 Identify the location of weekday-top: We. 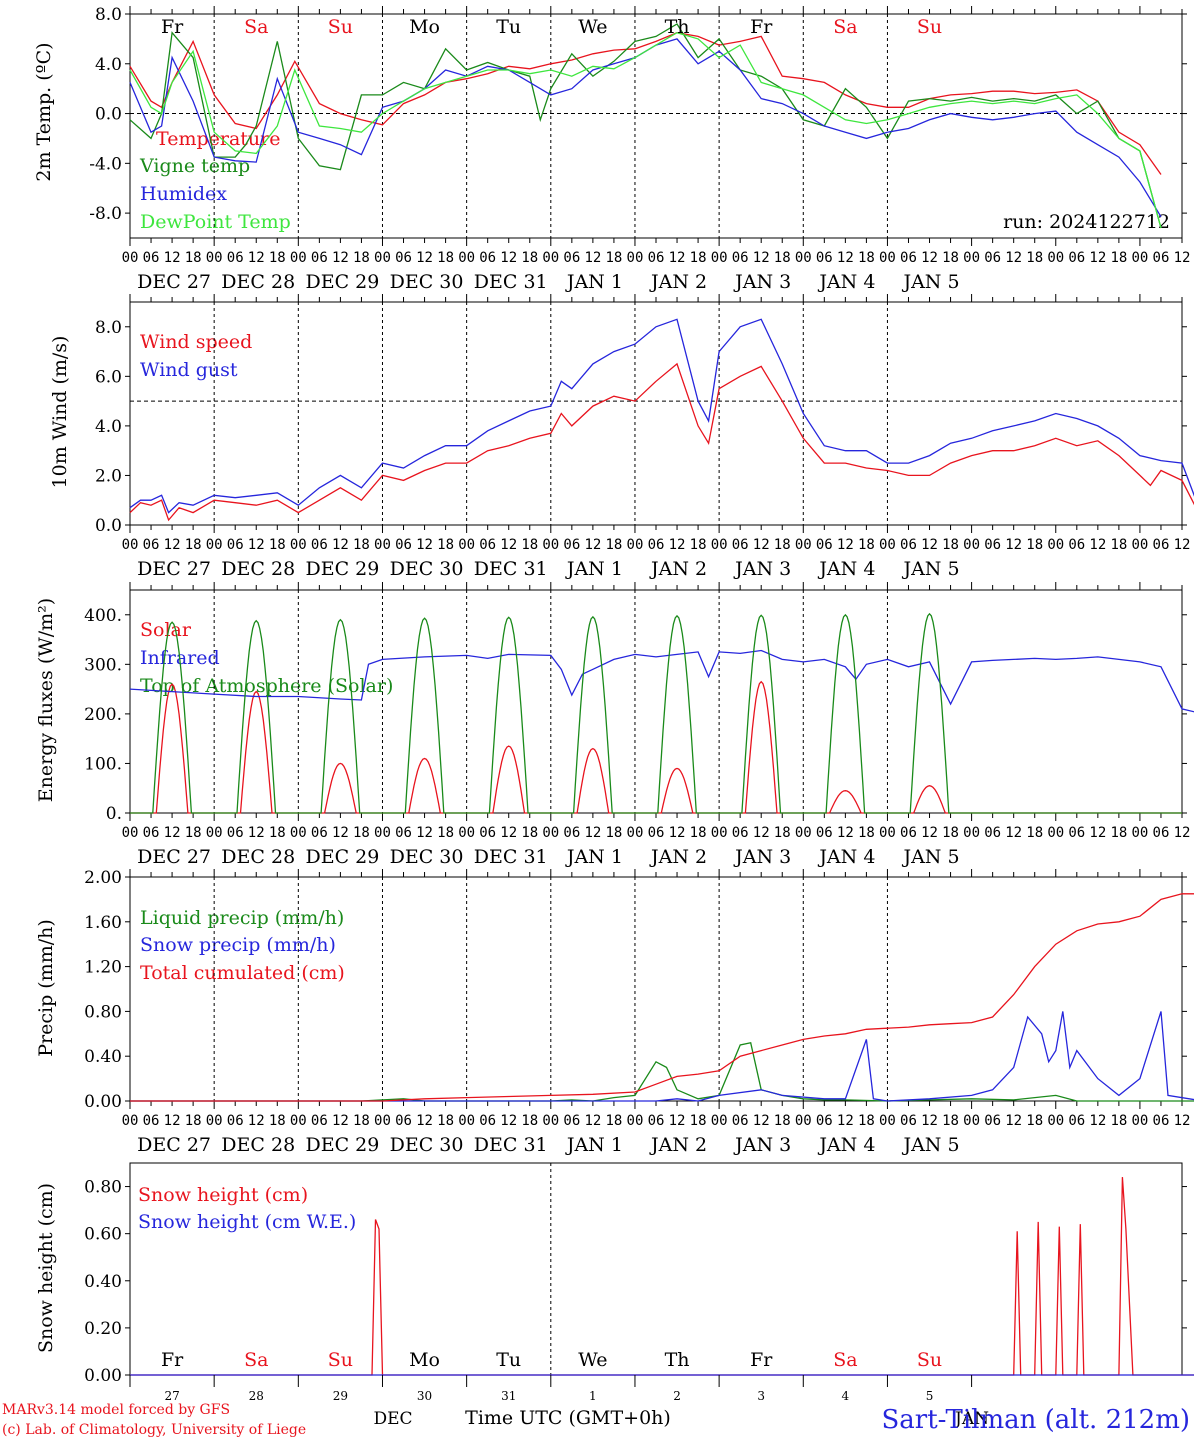
(592, 27).